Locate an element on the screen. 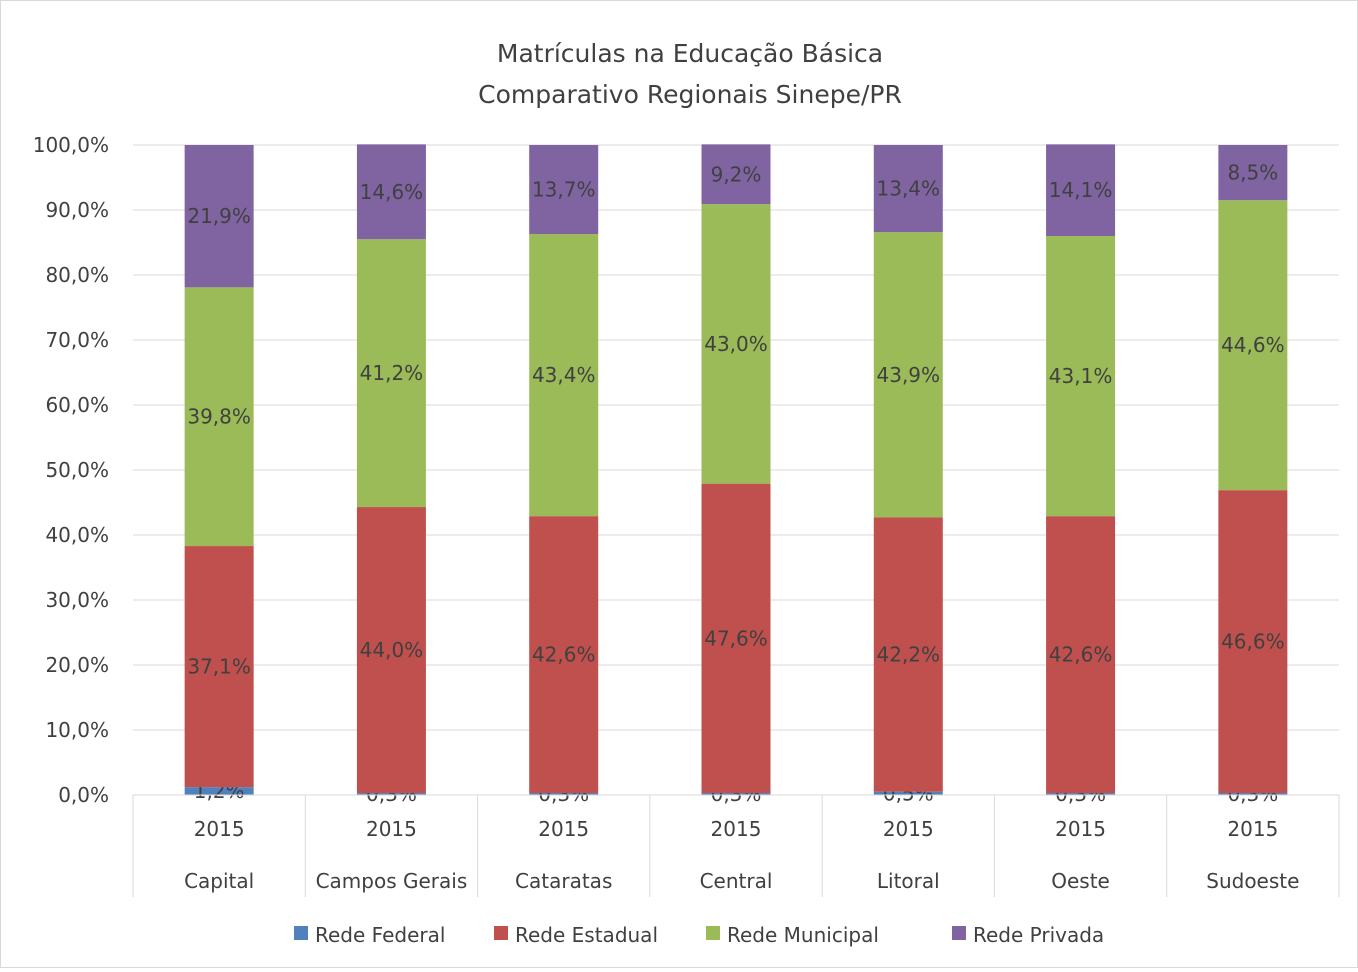  data-label: 13,4% is located at coordinates (909, 189).